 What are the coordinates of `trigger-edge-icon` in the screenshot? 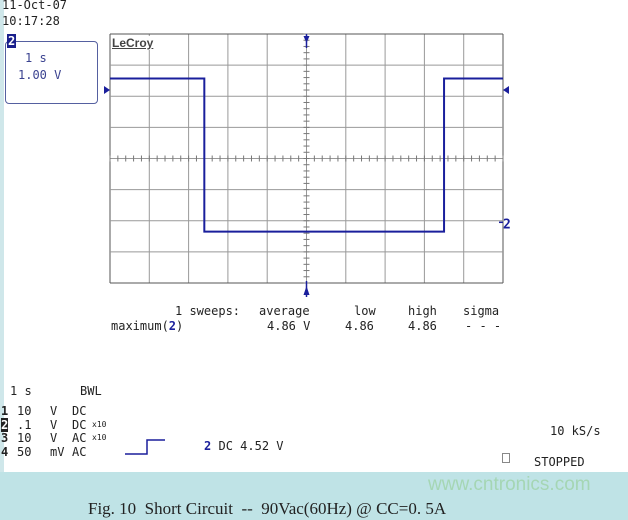 It's located at (145, 447).